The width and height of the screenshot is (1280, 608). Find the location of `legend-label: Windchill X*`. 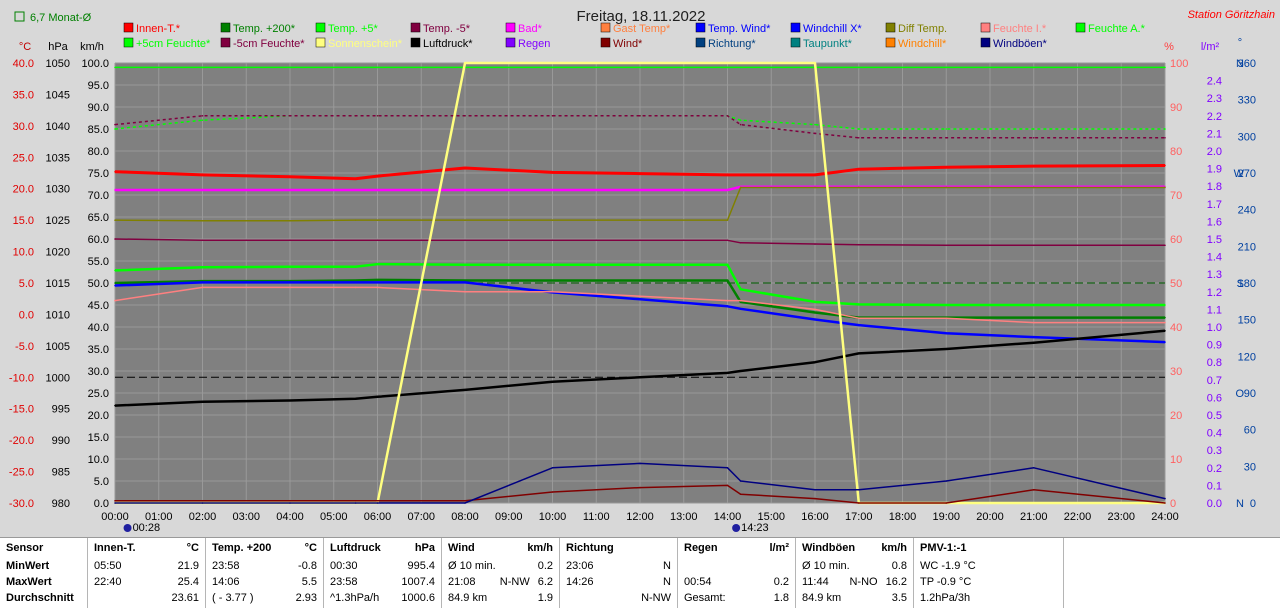

legend-label: Windchill X* is located at coordinates (832, 29).